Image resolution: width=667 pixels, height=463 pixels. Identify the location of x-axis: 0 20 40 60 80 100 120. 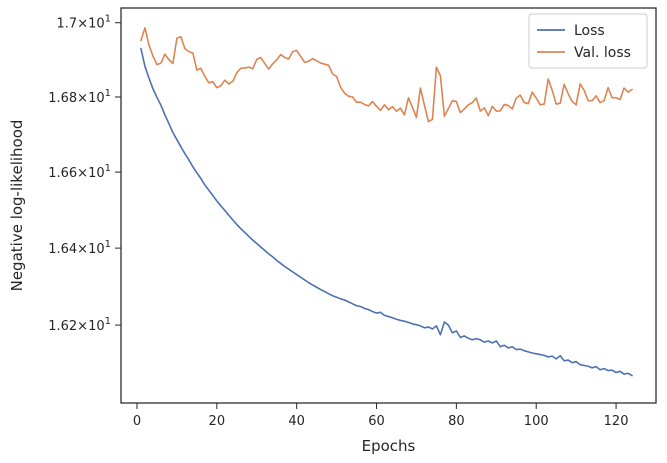
(381, 416).